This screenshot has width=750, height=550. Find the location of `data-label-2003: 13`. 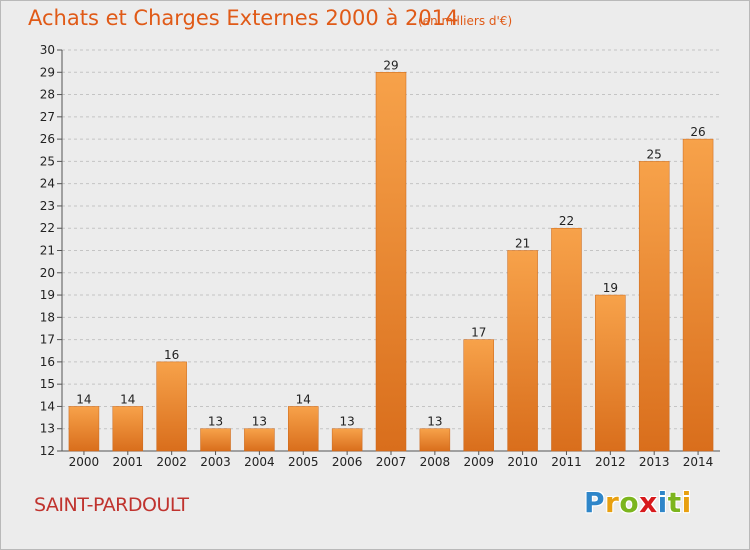

data-label-2003: 13 is located at coordinates (215, 422).